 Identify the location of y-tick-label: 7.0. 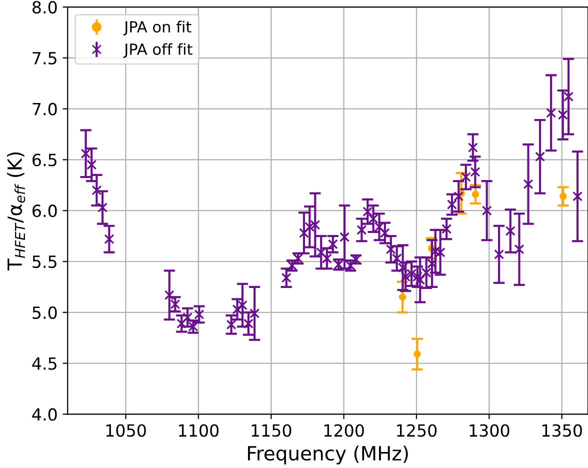
(44, 109).